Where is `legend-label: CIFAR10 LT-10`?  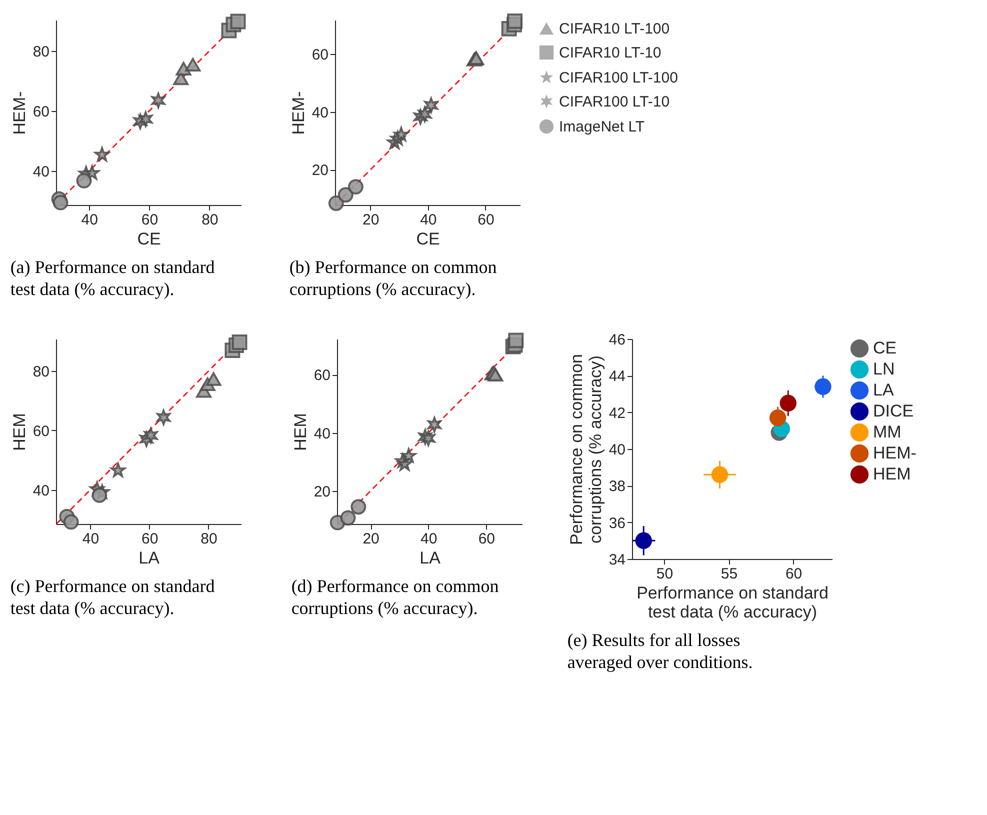 legend-label: CIFAR10 LT-10 is located at coordinates (610, 53).